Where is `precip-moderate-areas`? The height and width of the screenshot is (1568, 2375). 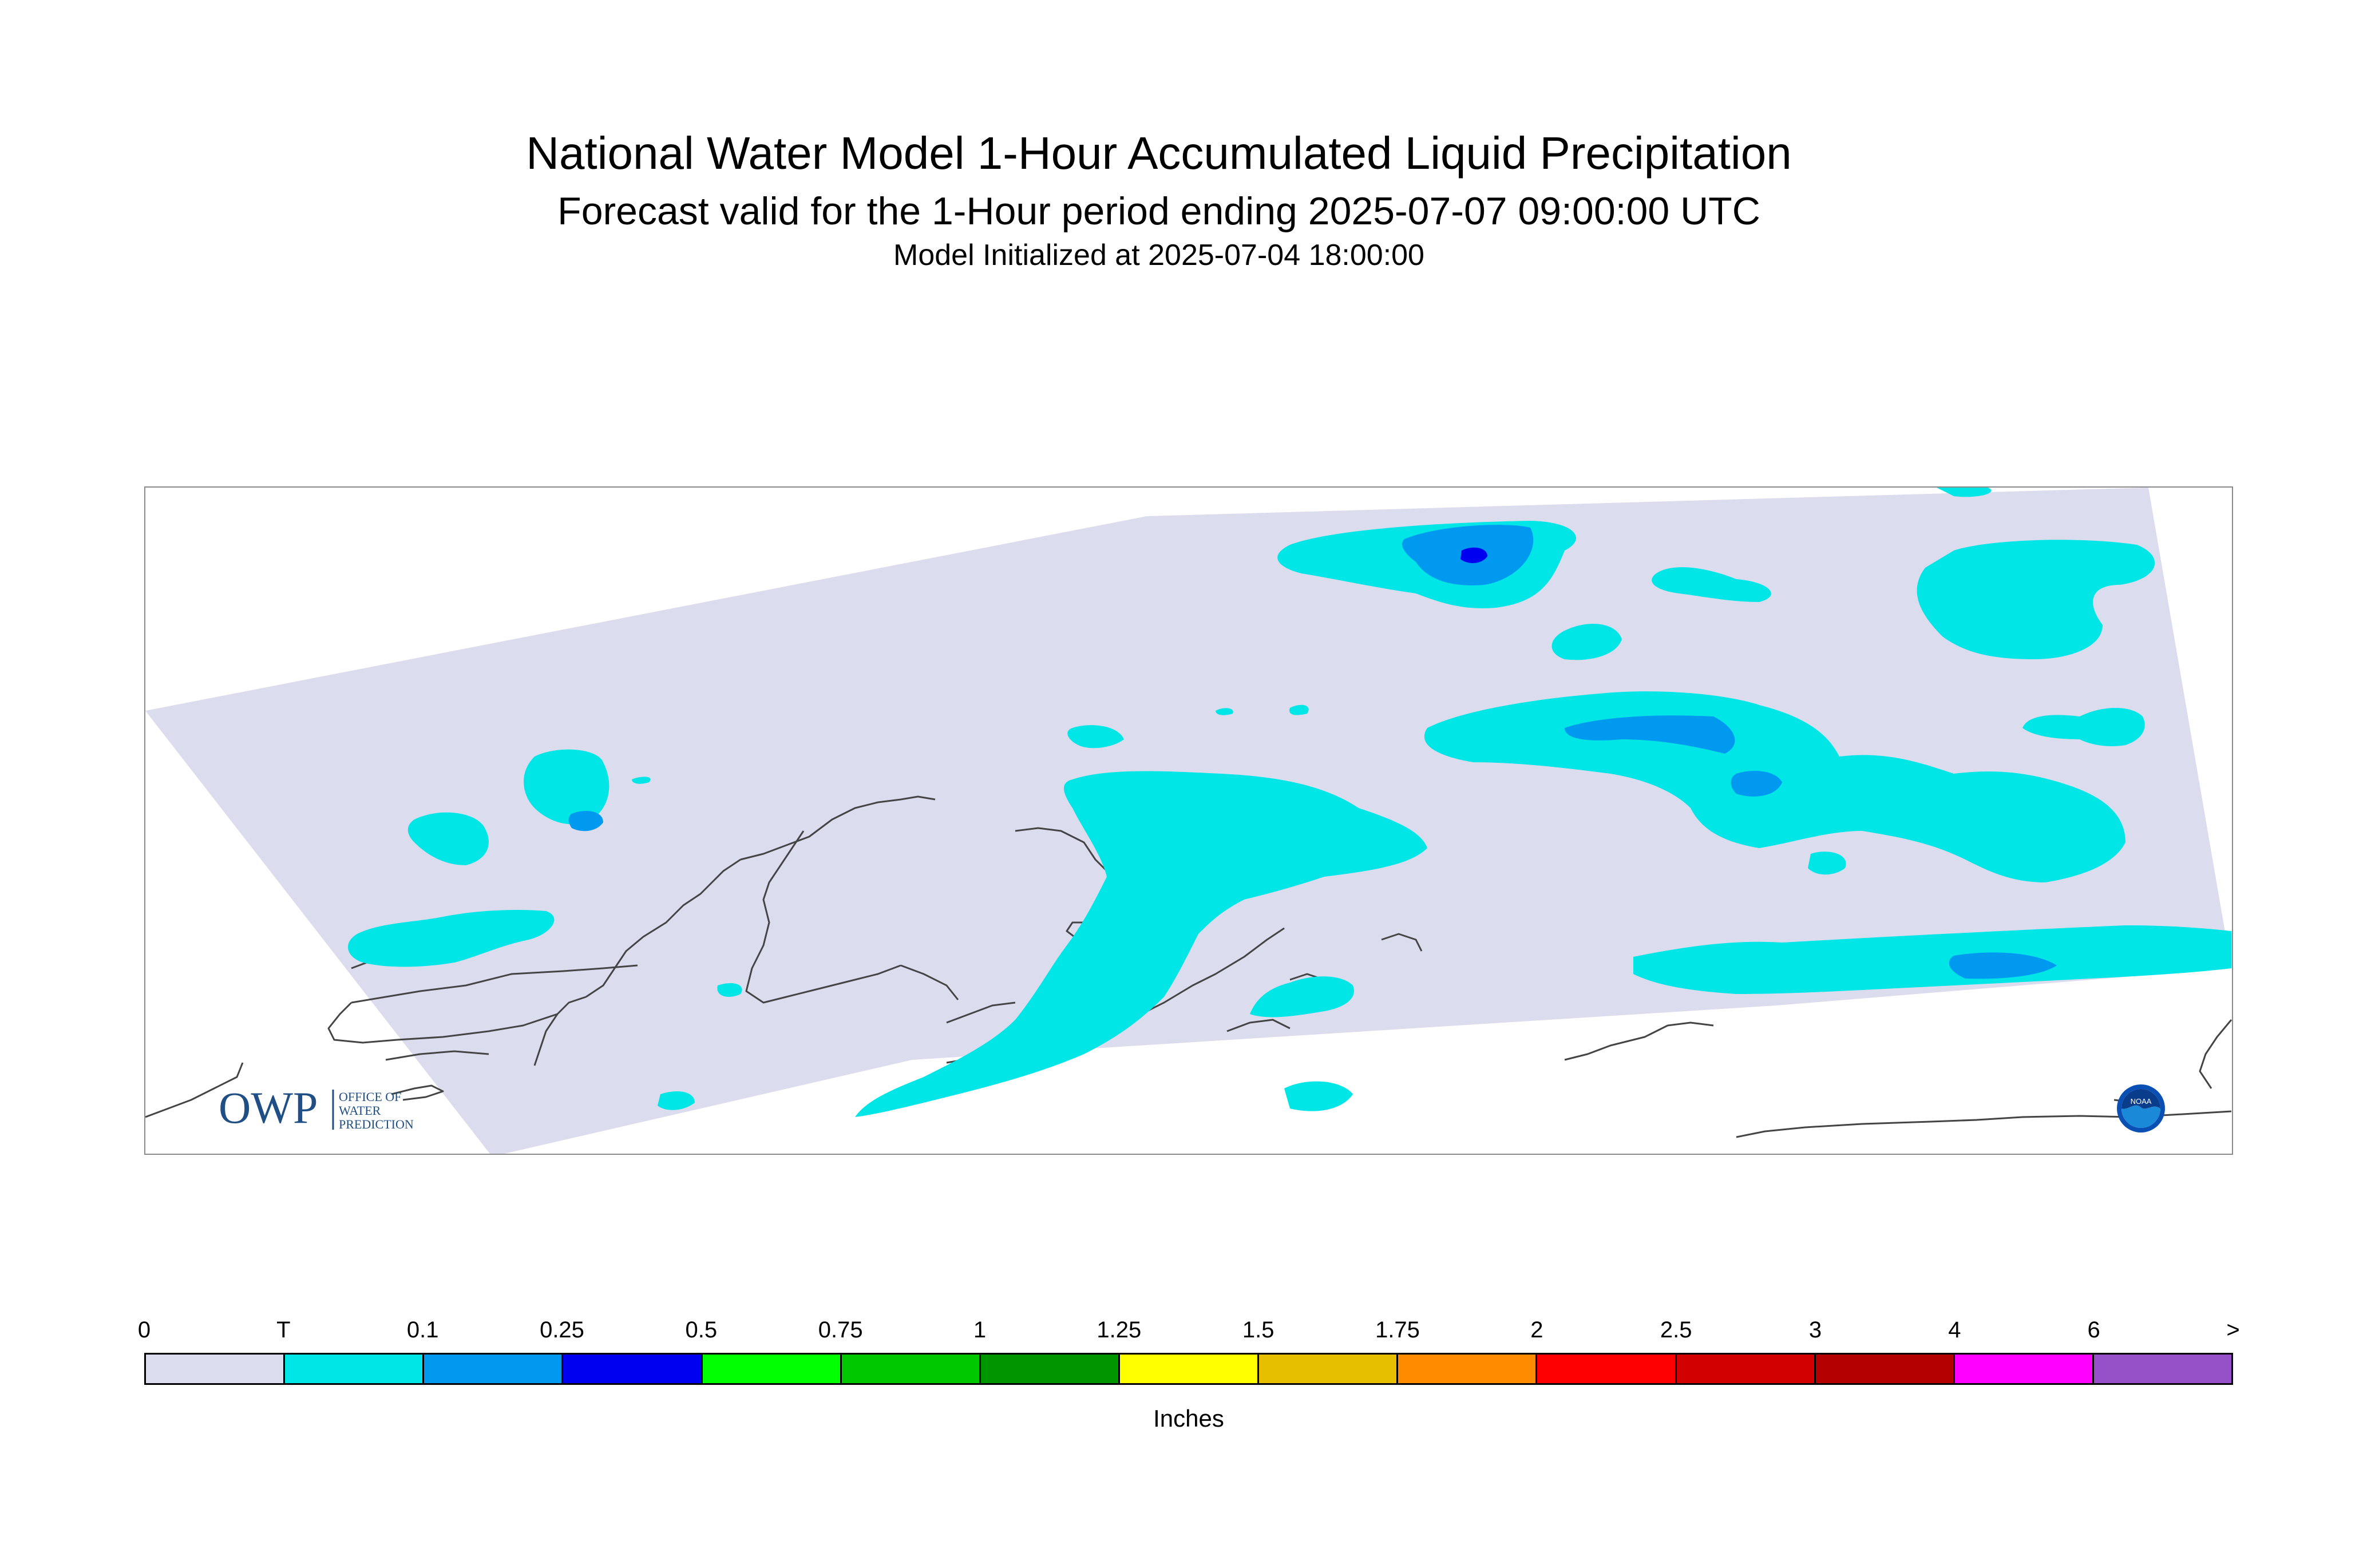 precip-moderate-areas is located at coordinates (1473, 555).